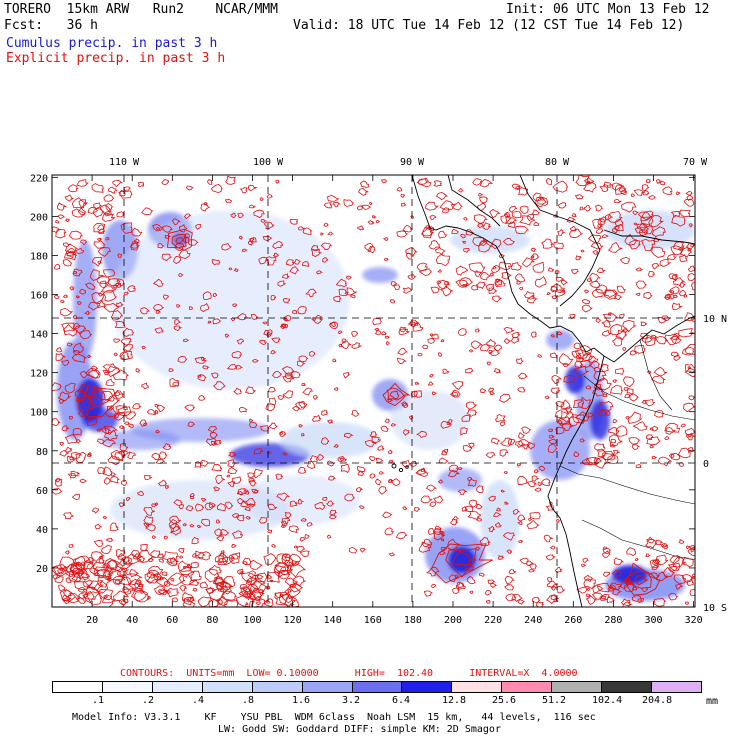  I want to click on cumulus-blob, so click(100, 420).